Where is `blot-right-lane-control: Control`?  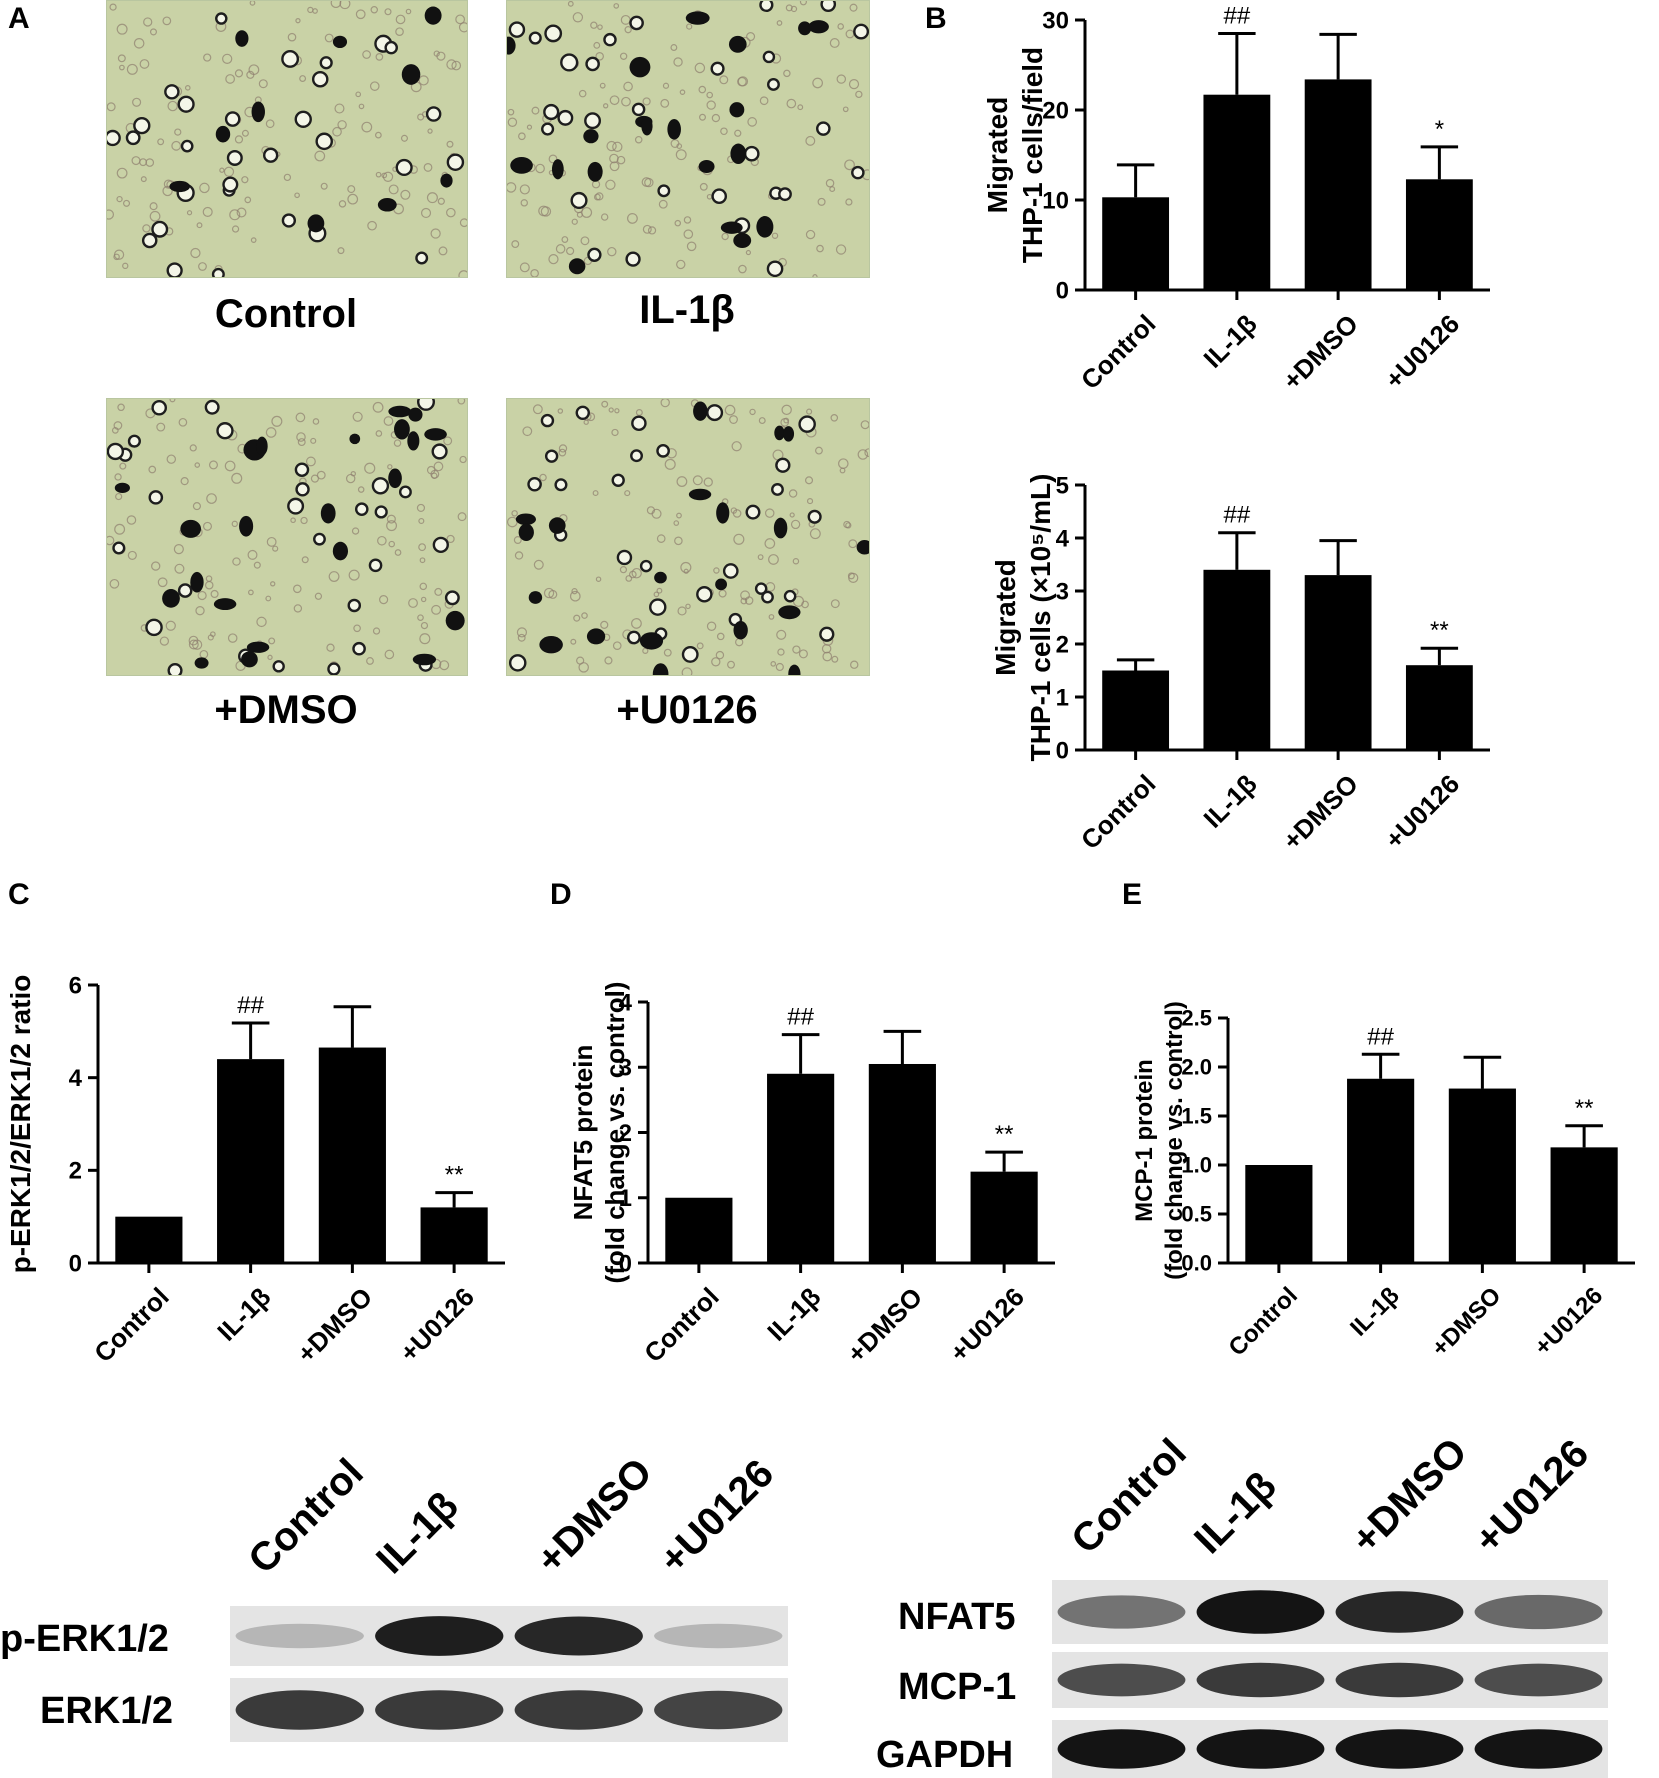 blot-right-lane-control: Control is located at coordinates (1129, 1496).